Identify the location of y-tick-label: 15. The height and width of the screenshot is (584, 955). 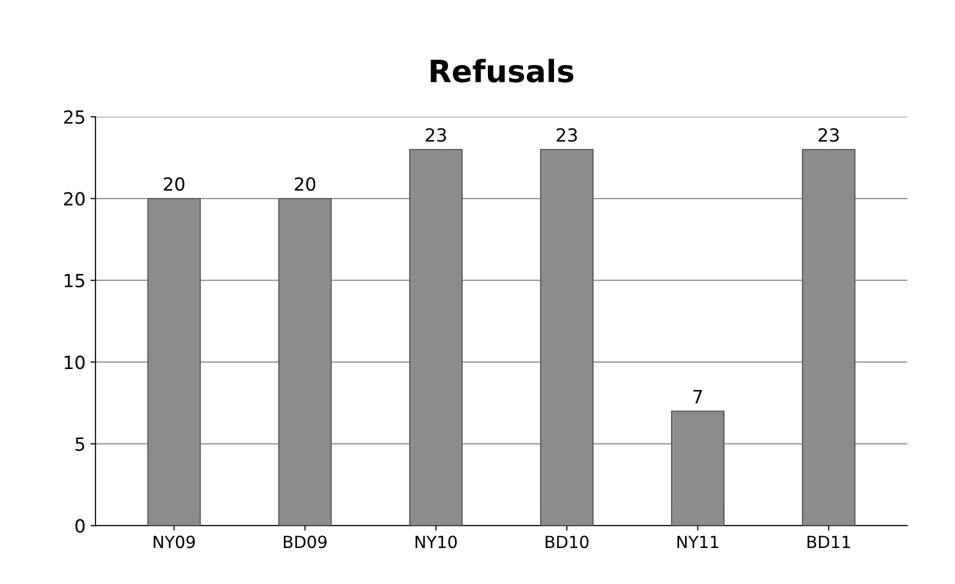
(74, 281).